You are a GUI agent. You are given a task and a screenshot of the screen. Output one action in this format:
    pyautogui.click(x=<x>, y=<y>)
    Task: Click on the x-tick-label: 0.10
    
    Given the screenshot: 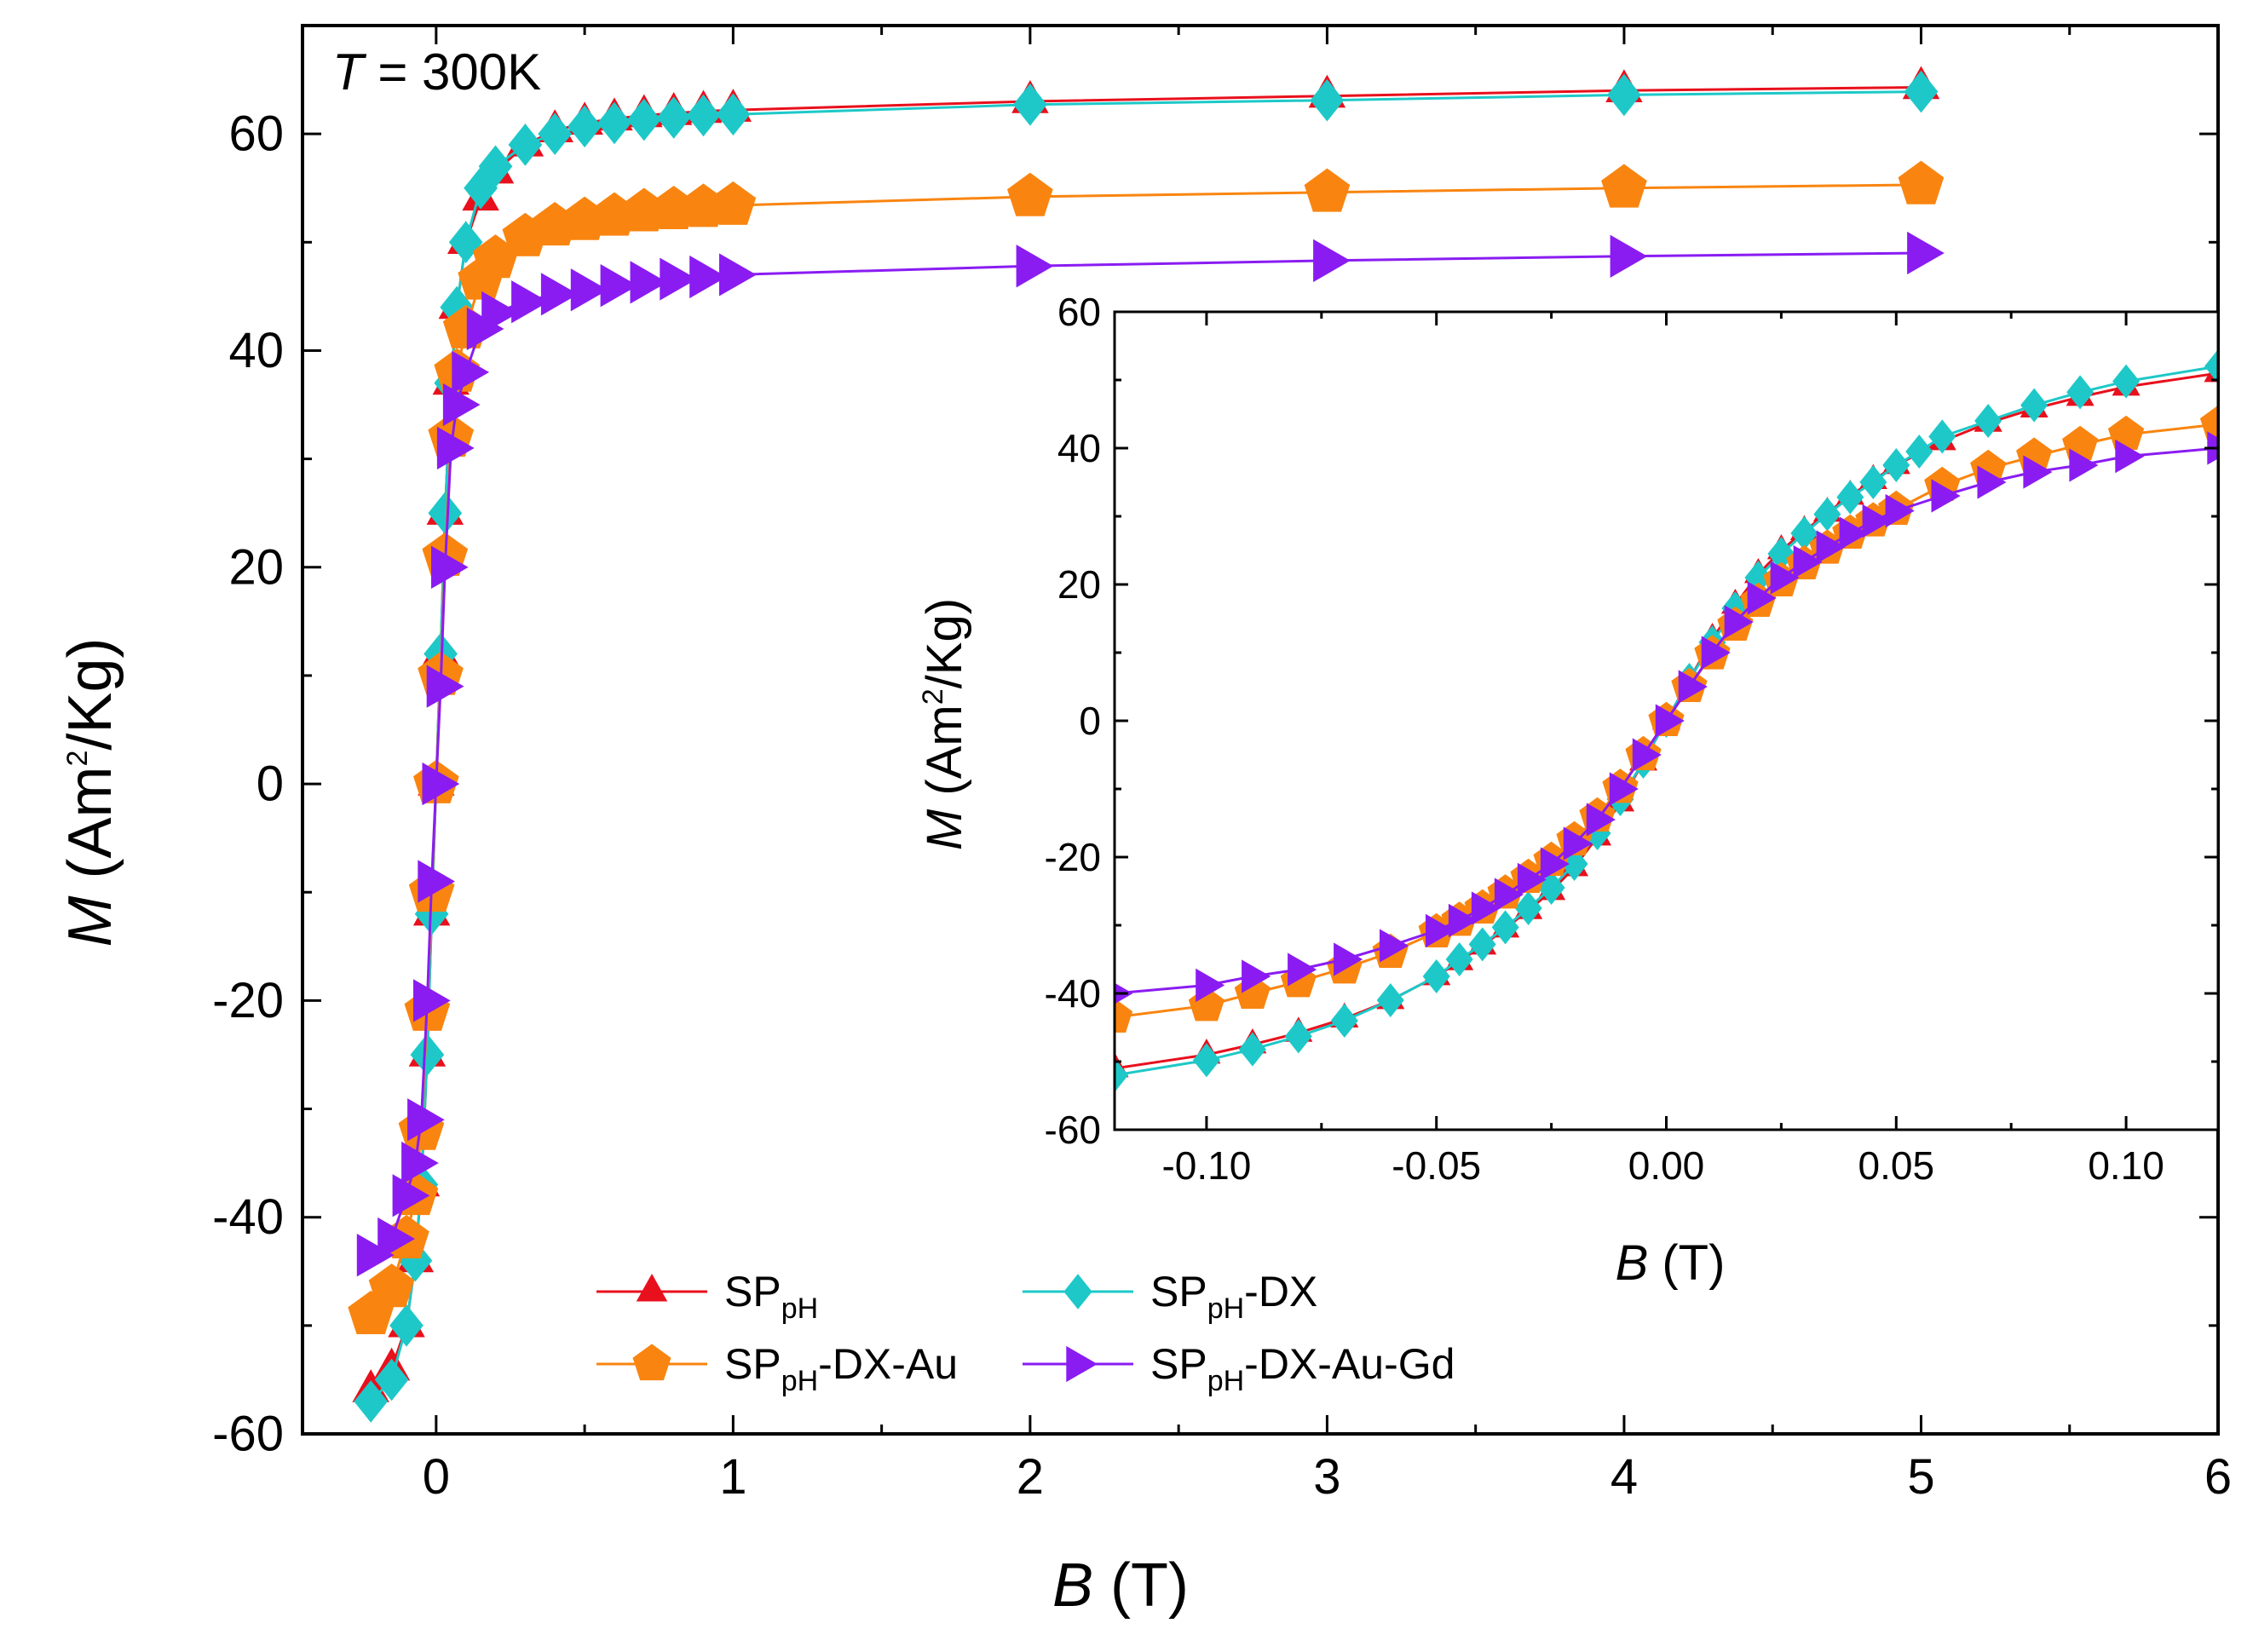 What is the action you would take?
    pyautogui.click(x=2126, y=1165)
    